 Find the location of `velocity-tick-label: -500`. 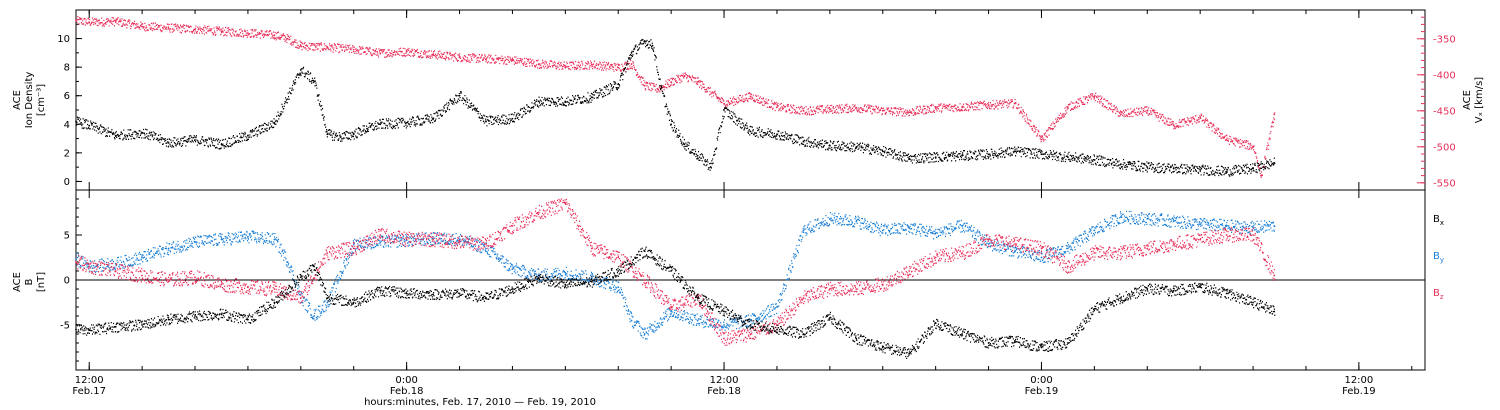

velocity-tick-label: -500 is located at coordinates (1444, 147).